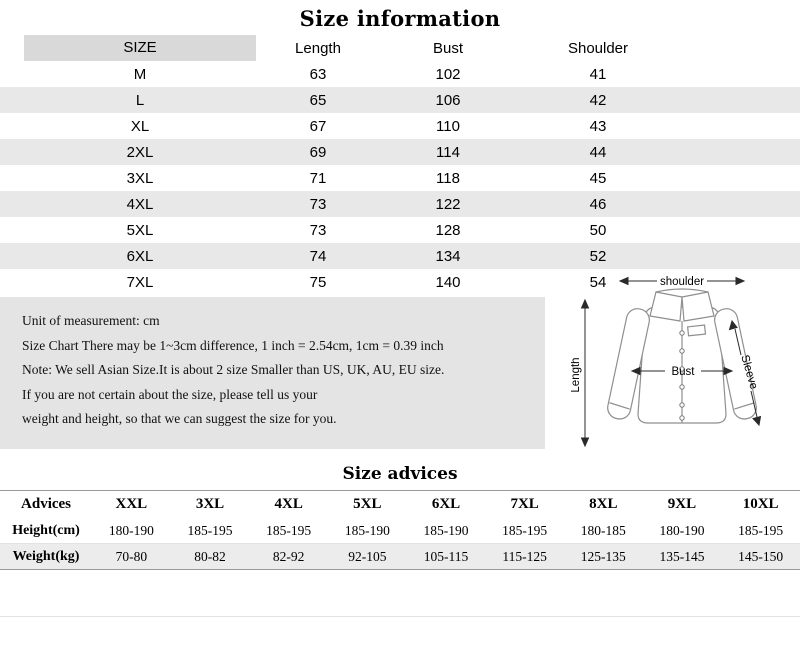 This screenshot has height=646, width=800. What do you see at coordinates (367, 504) in the screenshot?
I see `advices-header: 5XL` at bounding box center [367, 504].